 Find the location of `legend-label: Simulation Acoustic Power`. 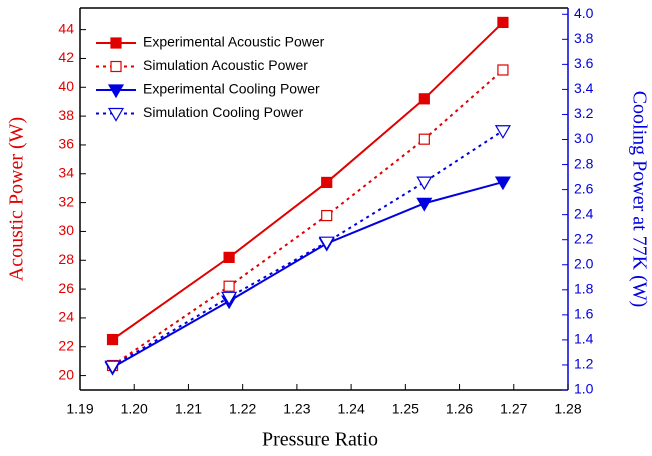

legend-label: Simulation Acoustic Power is located at coordinates (225, 65).